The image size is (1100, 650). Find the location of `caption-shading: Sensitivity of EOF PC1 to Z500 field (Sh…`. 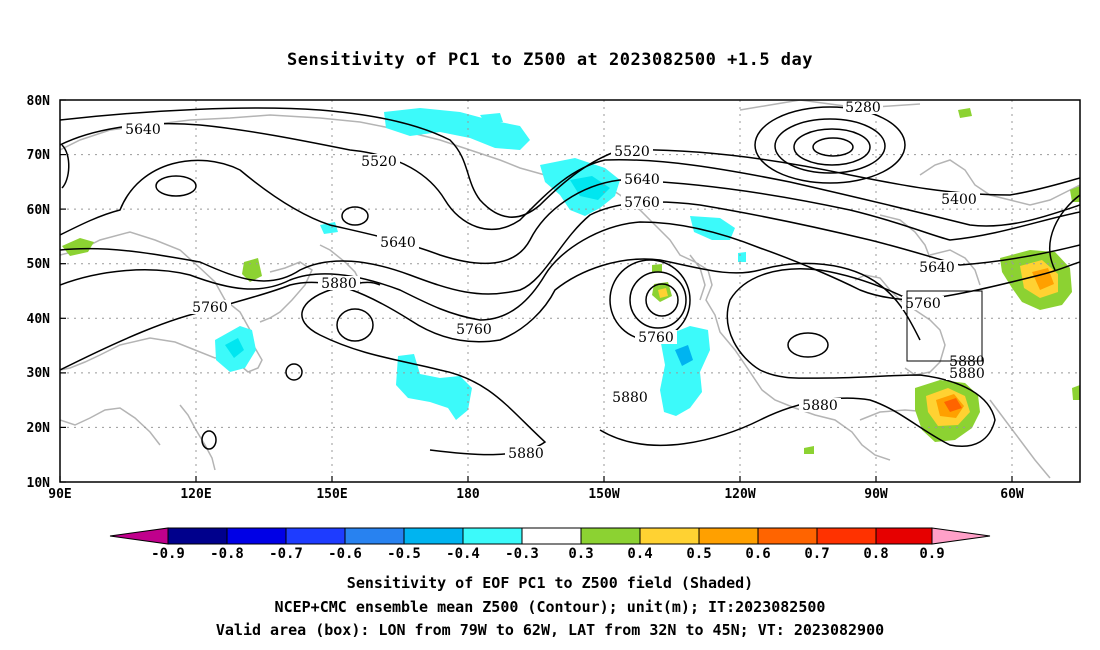

caption-shading: Sensitivity of EOF PC1 to Z500 field (Sh… is located at coordinates (550, 583).